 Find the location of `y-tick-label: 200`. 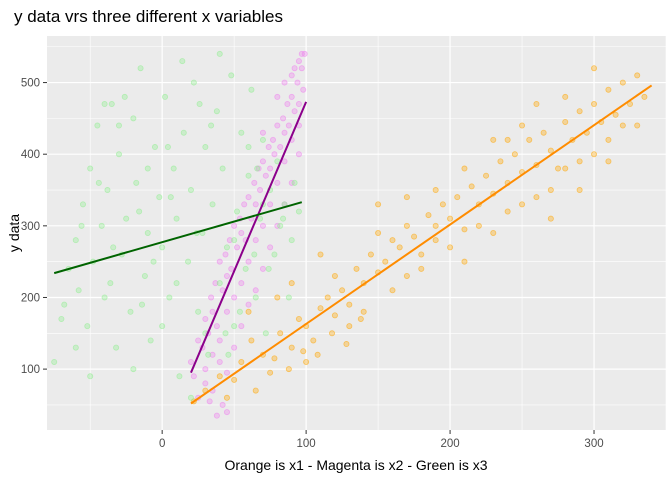

y-tick-label: 200 is located at coordinates (30, 298).